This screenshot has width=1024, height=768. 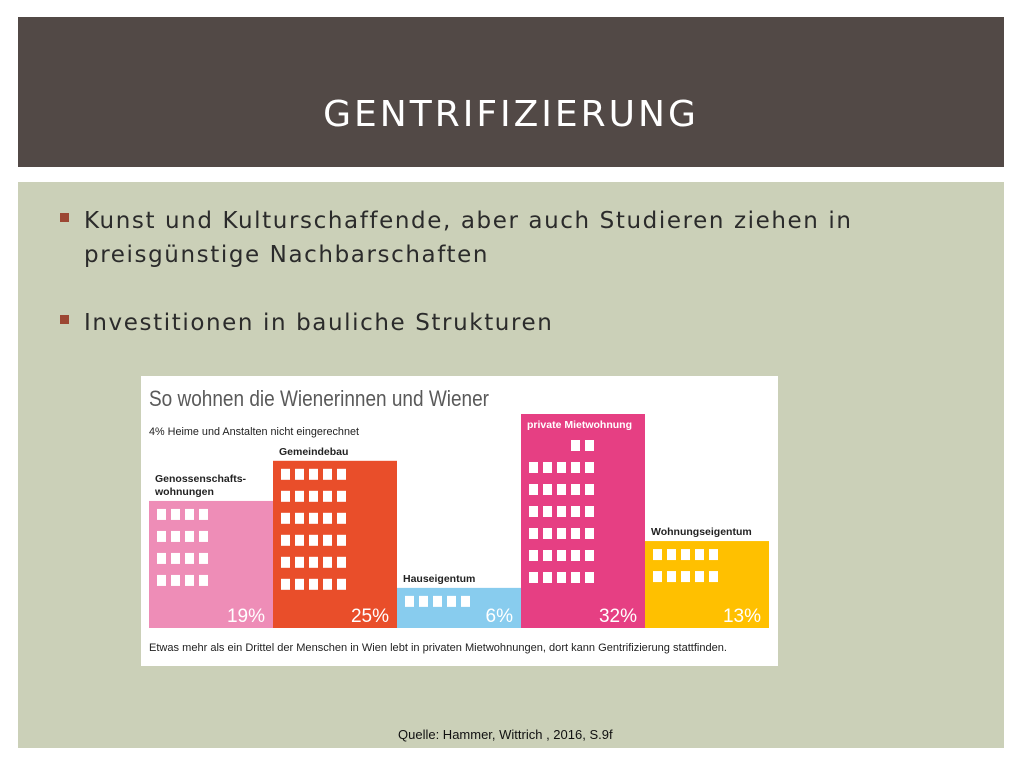 What do you see at coordinates (701, 532) in the screenshot?
I see `category-label: Wohnungseigentum` at bounding box center [701, 532].